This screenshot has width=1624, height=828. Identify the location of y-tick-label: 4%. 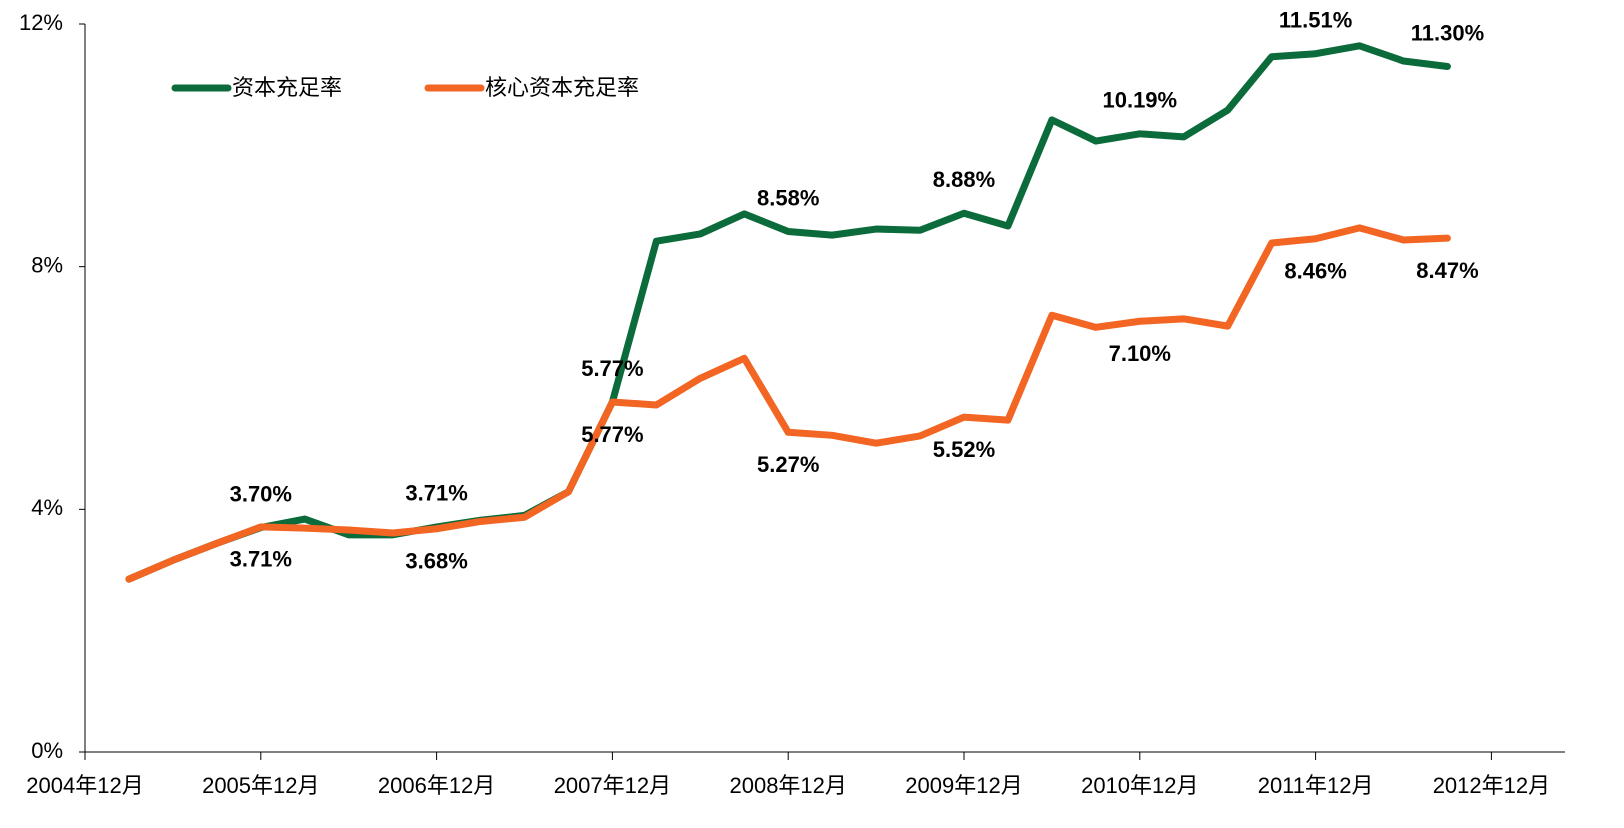
(47, 507).